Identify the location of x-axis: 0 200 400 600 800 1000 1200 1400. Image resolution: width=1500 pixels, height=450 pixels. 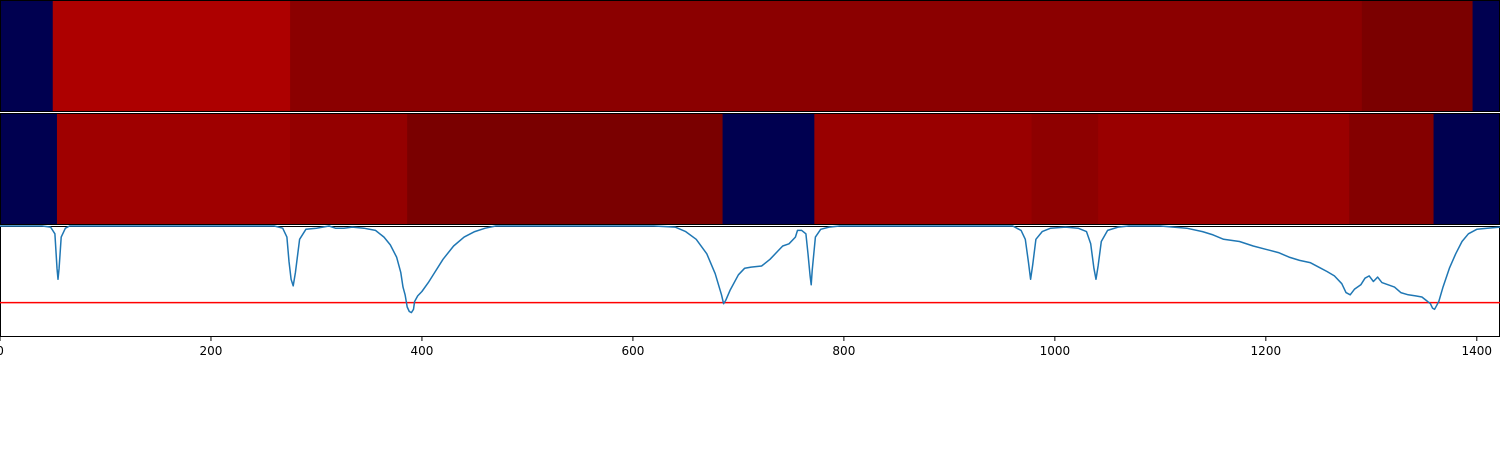
(746, 347).